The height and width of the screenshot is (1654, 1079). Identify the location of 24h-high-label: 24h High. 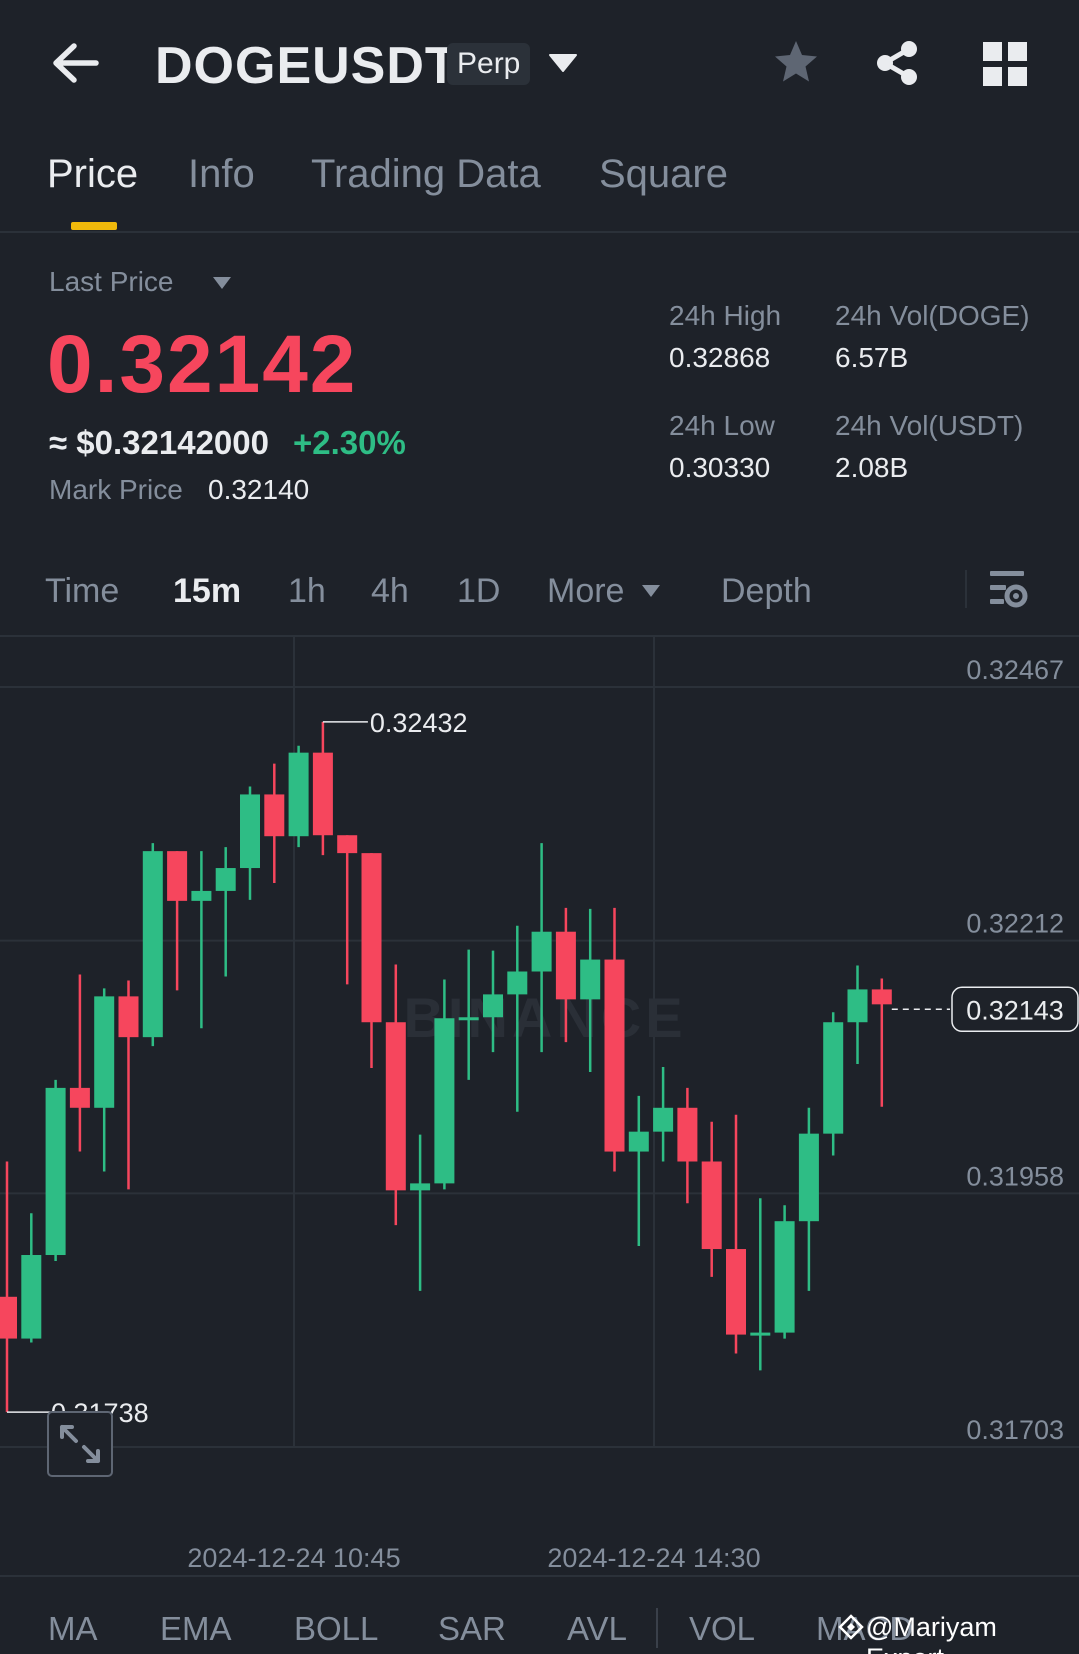
(725, 315).